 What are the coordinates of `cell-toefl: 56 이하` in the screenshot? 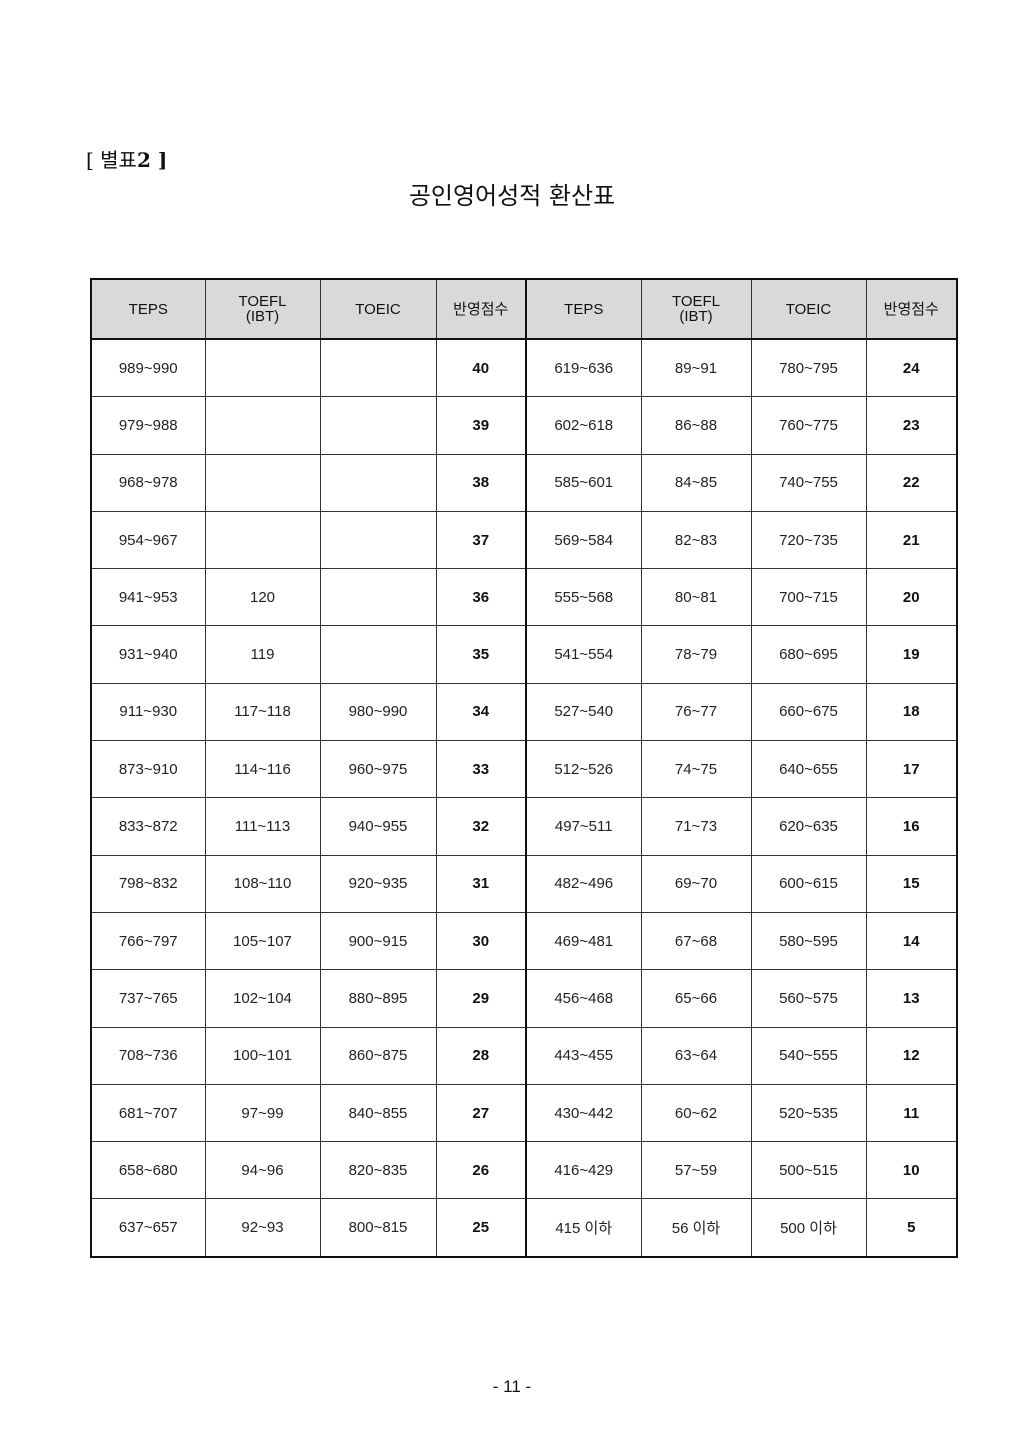 It's located at (696, 1228).